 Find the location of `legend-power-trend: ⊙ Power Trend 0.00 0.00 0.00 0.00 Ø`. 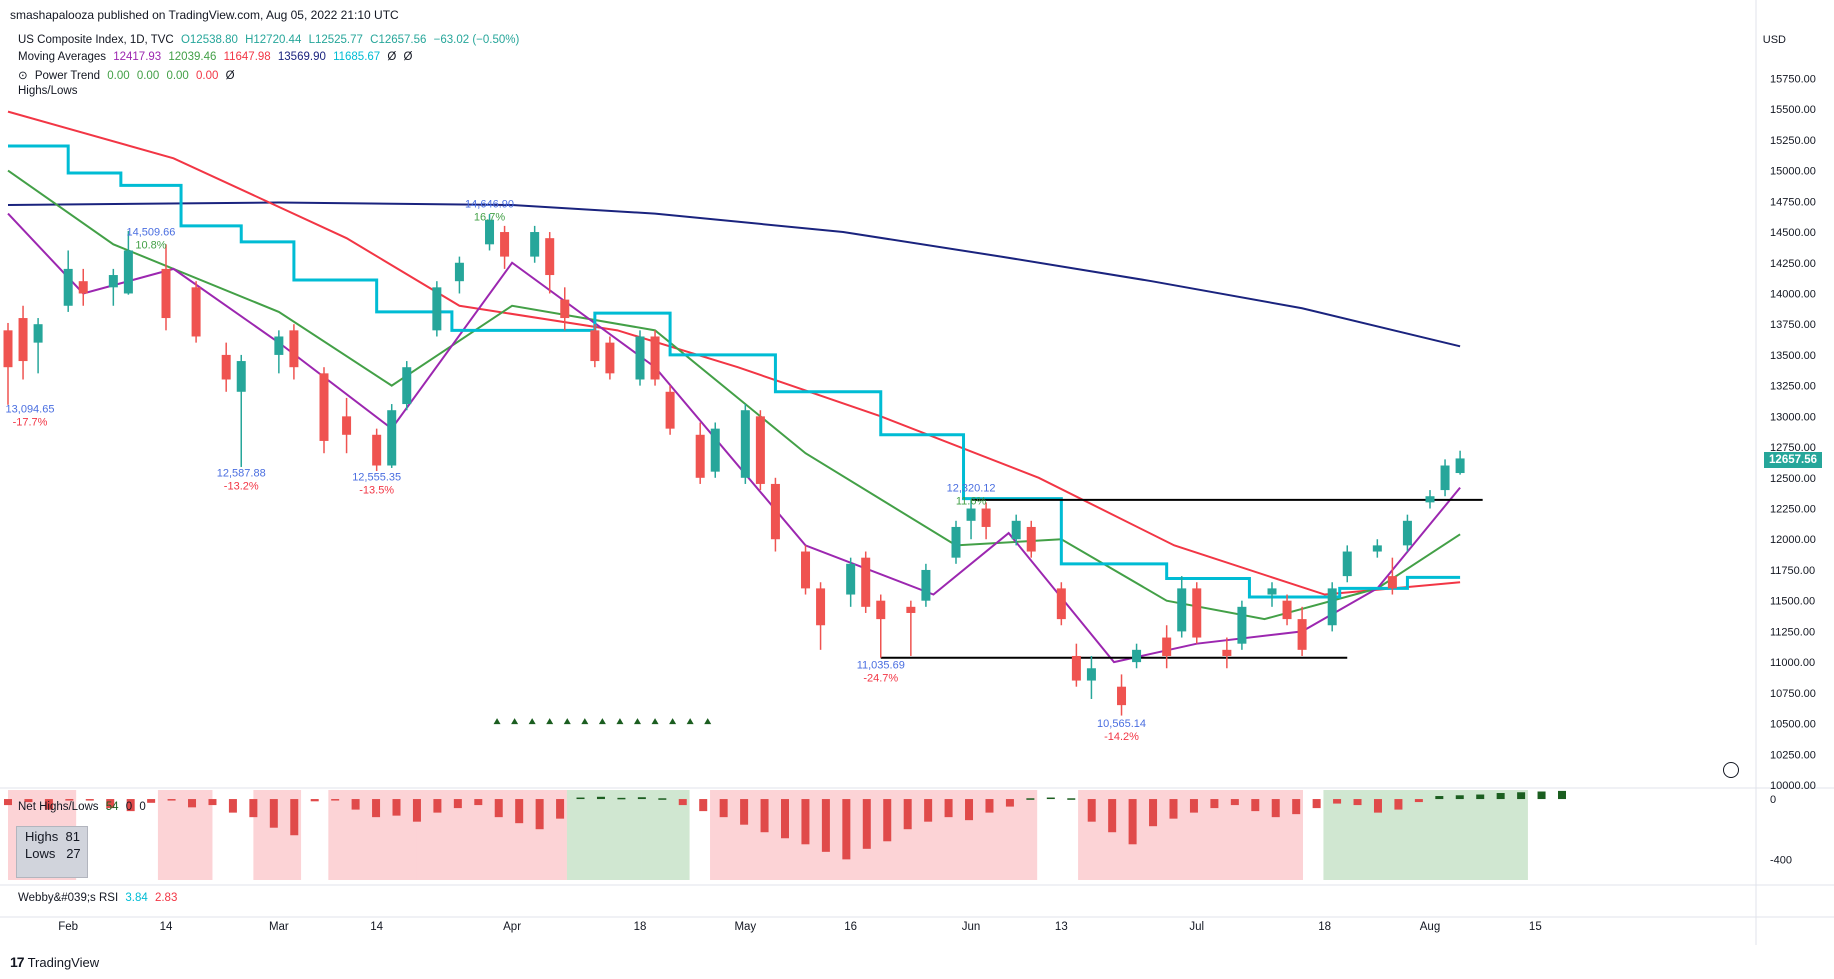

legend-power-trend: ⊙ Power Trend 0.00 0.00 0.00 0.00 Ø is located at coordinates (128, 75).